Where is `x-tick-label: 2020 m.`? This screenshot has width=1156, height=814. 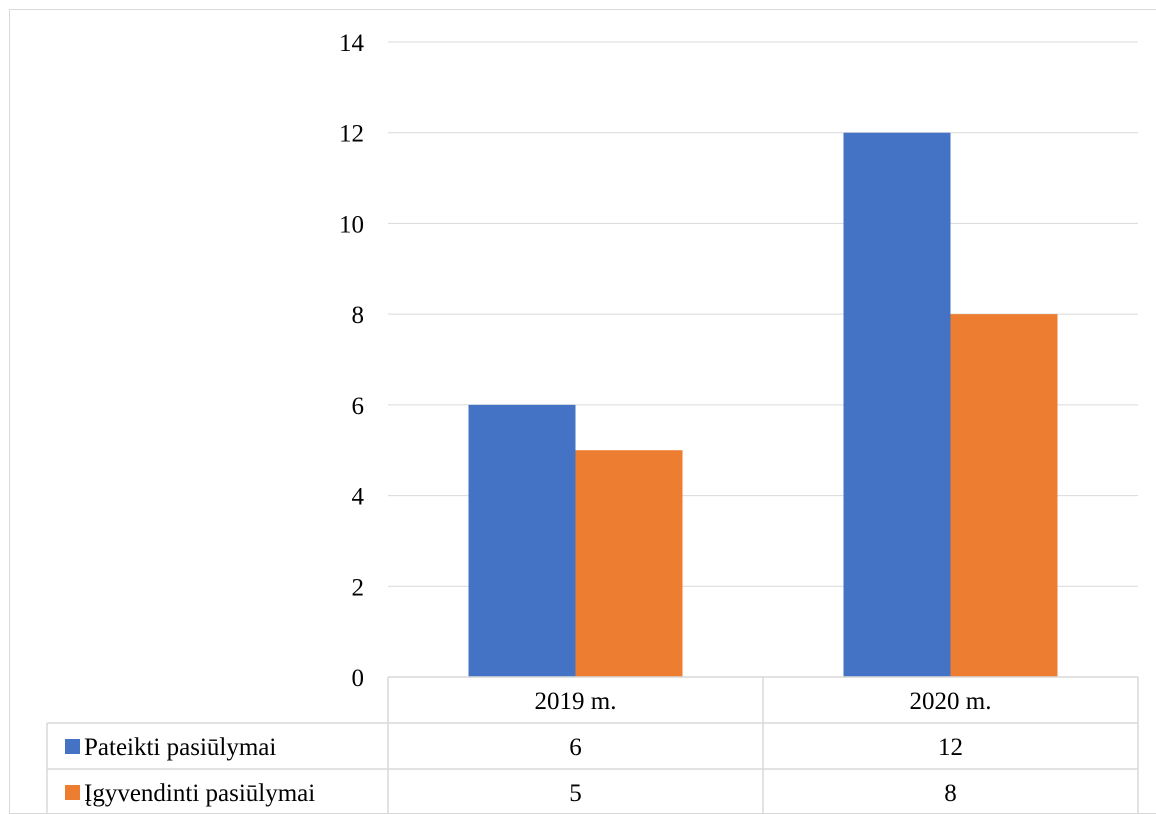
x-tick-label: 2020 m. is located at coordinates (951, 701).